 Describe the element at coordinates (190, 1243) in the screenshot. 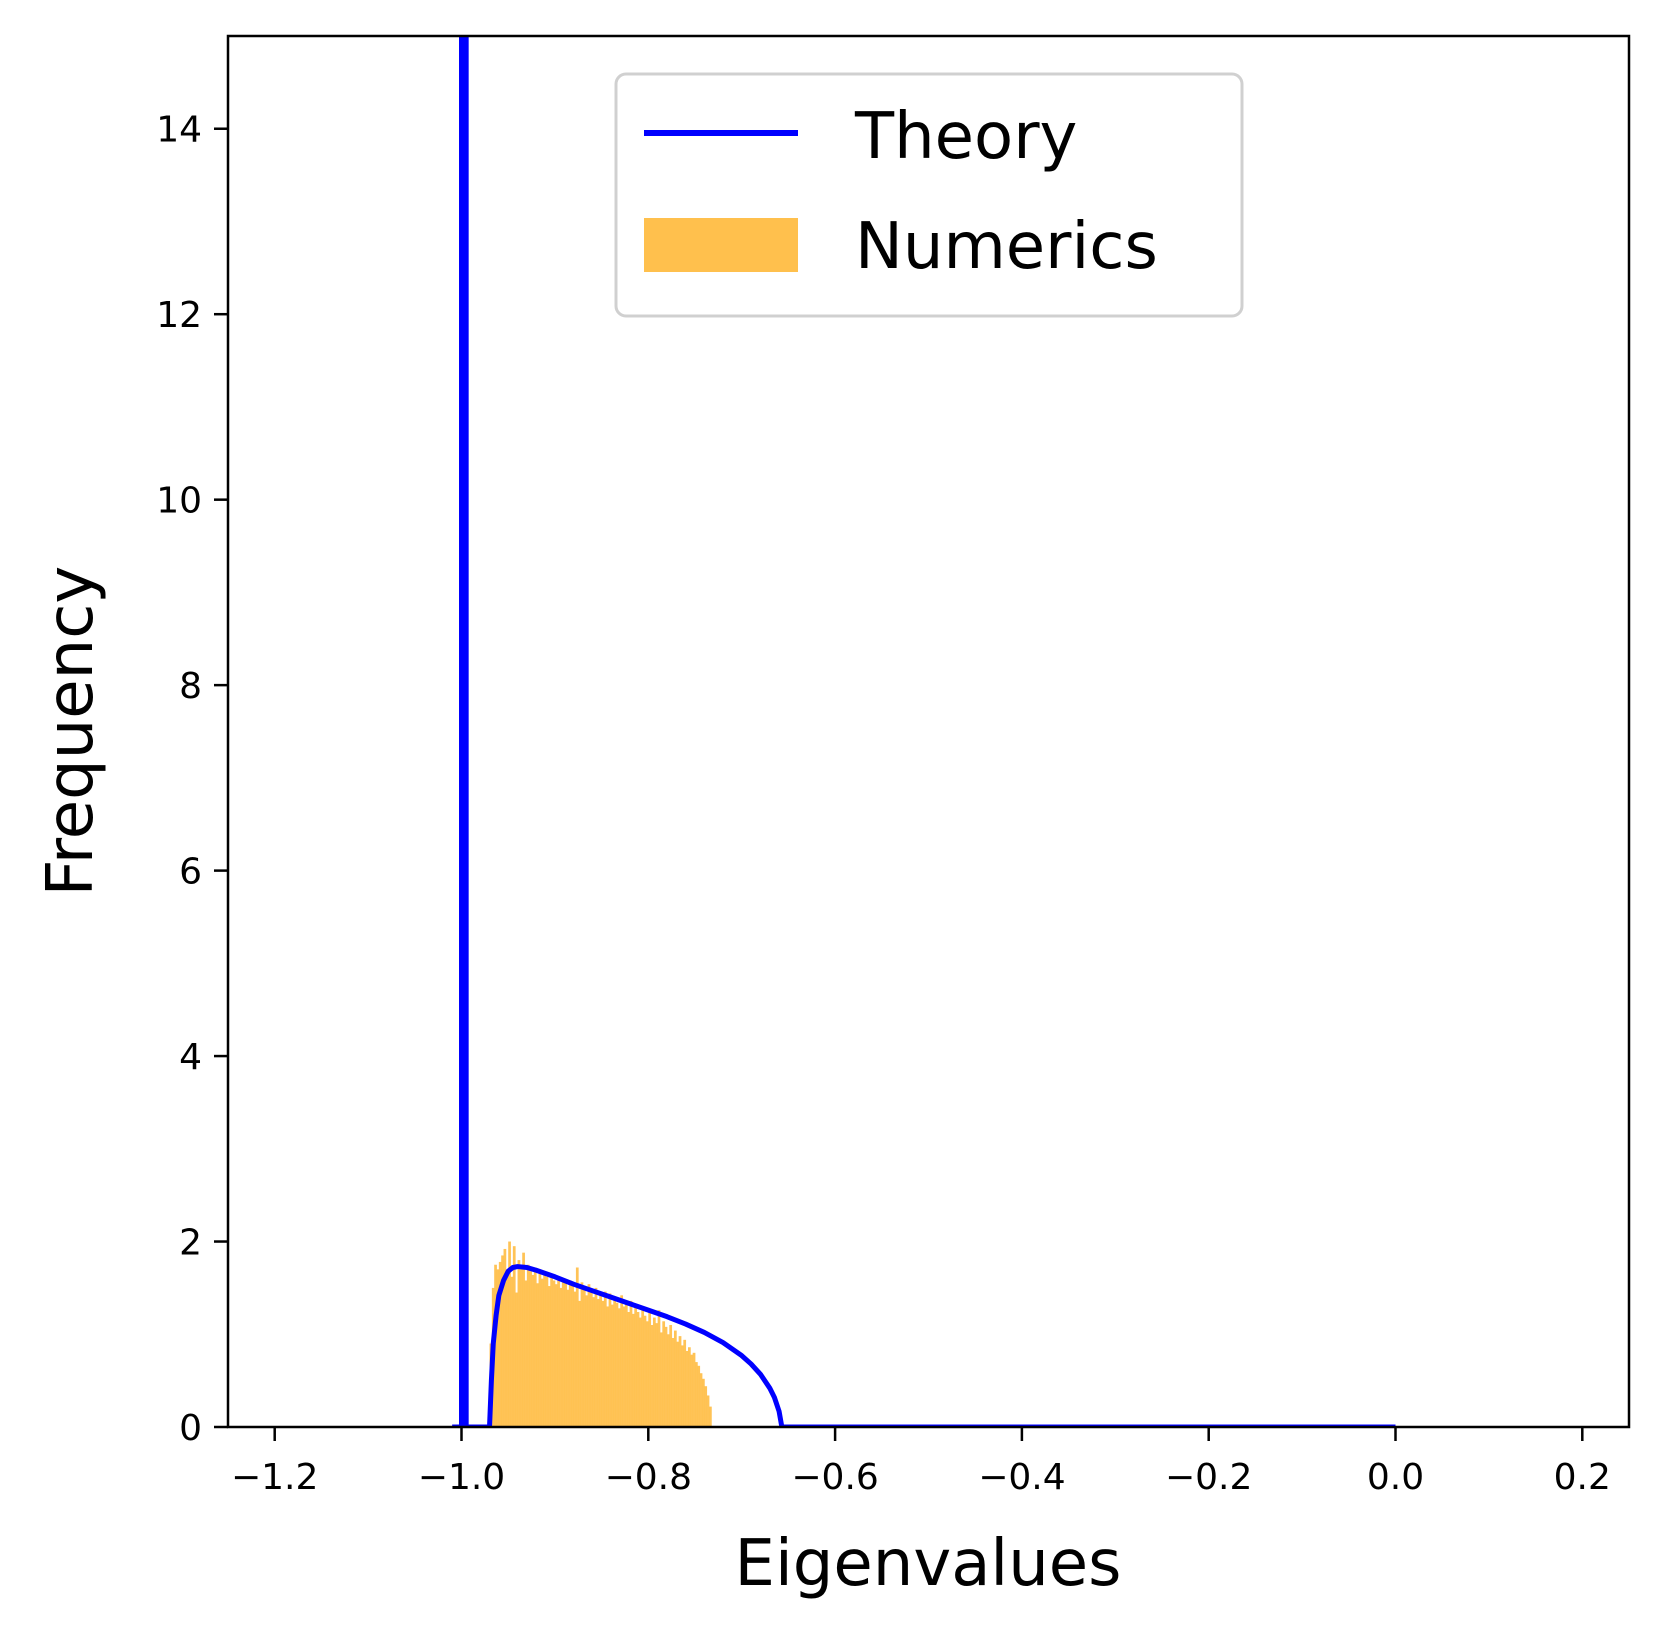

I see `y-tick-label: 2` at that location.